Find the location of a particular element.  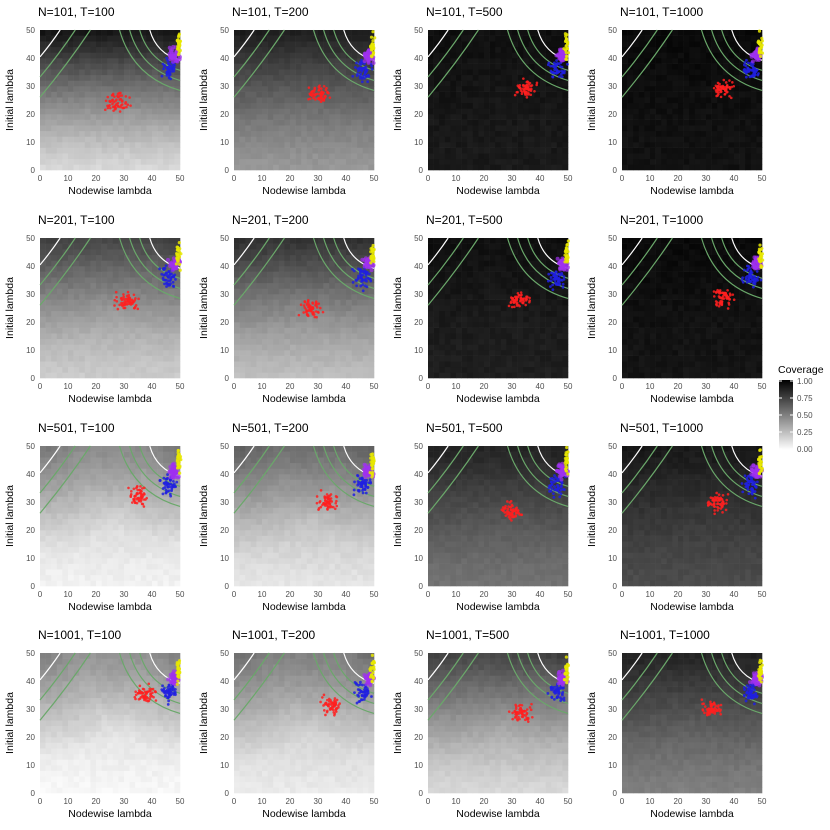

contour-line is located at coordinates (50, 43).